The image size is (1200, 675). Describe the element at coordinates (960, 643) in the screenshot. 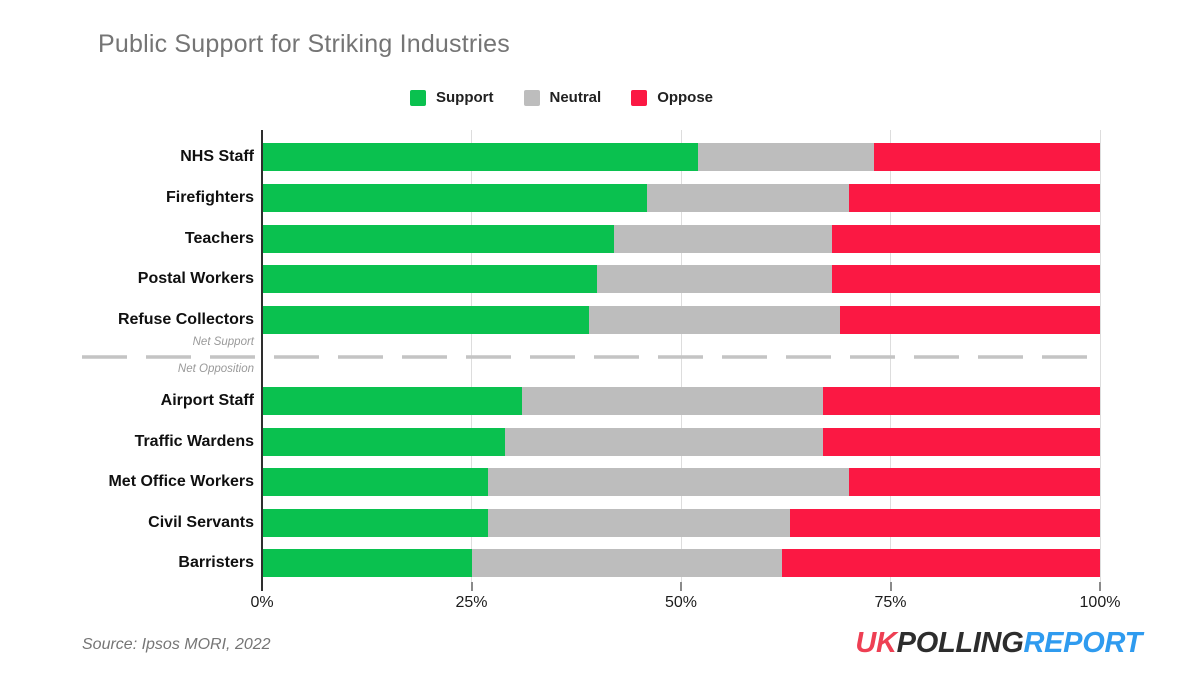

I see `logo-part-polling: POLLING` at that location.